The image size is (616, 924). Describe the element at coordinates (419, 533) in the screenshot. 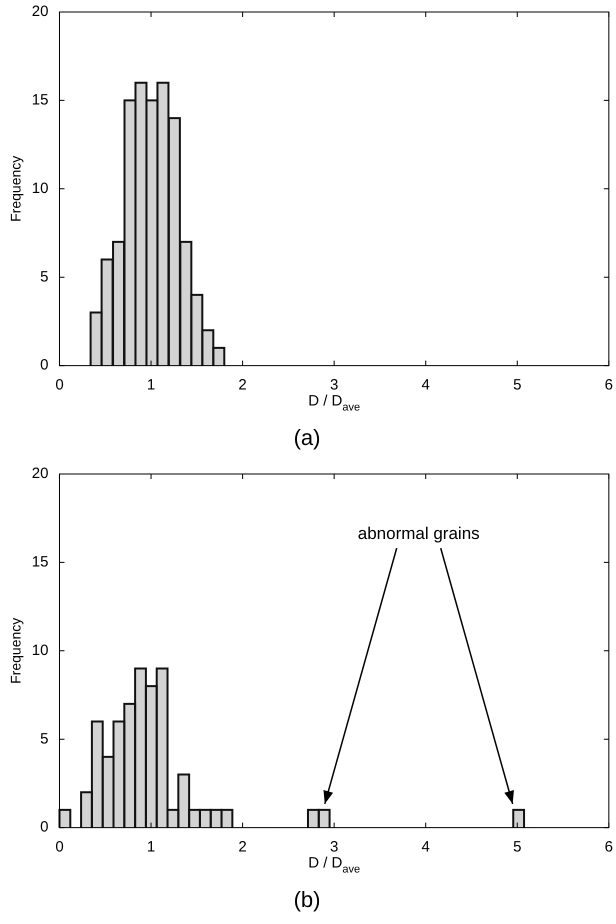

I see `annotation: abnormal grains` at that location.